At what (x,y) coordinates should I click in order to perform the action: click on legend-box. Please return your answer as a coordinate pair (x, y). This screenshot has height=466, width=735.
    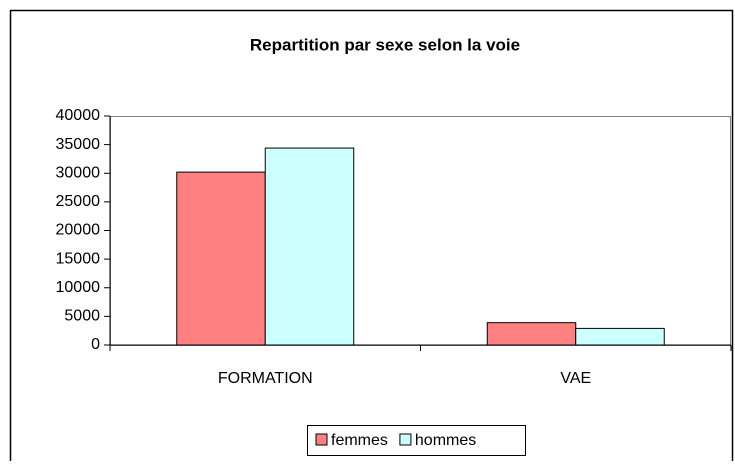
    Looking at the image, I should click on (416, 440).